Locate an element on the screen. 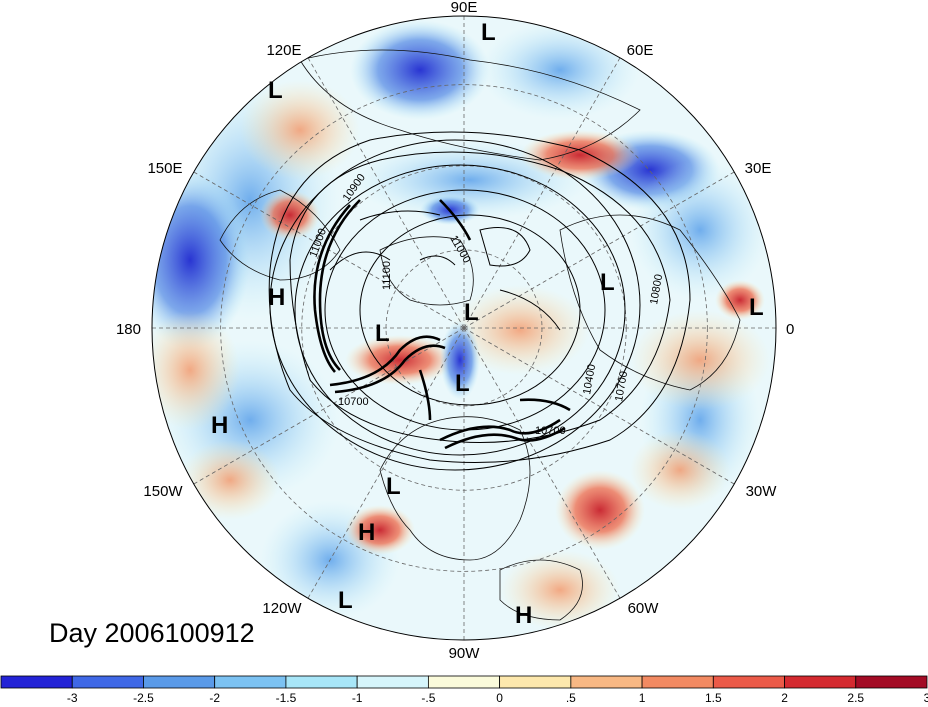  colorbar-tick-label: -.5 is located at coordinates (428, 696).